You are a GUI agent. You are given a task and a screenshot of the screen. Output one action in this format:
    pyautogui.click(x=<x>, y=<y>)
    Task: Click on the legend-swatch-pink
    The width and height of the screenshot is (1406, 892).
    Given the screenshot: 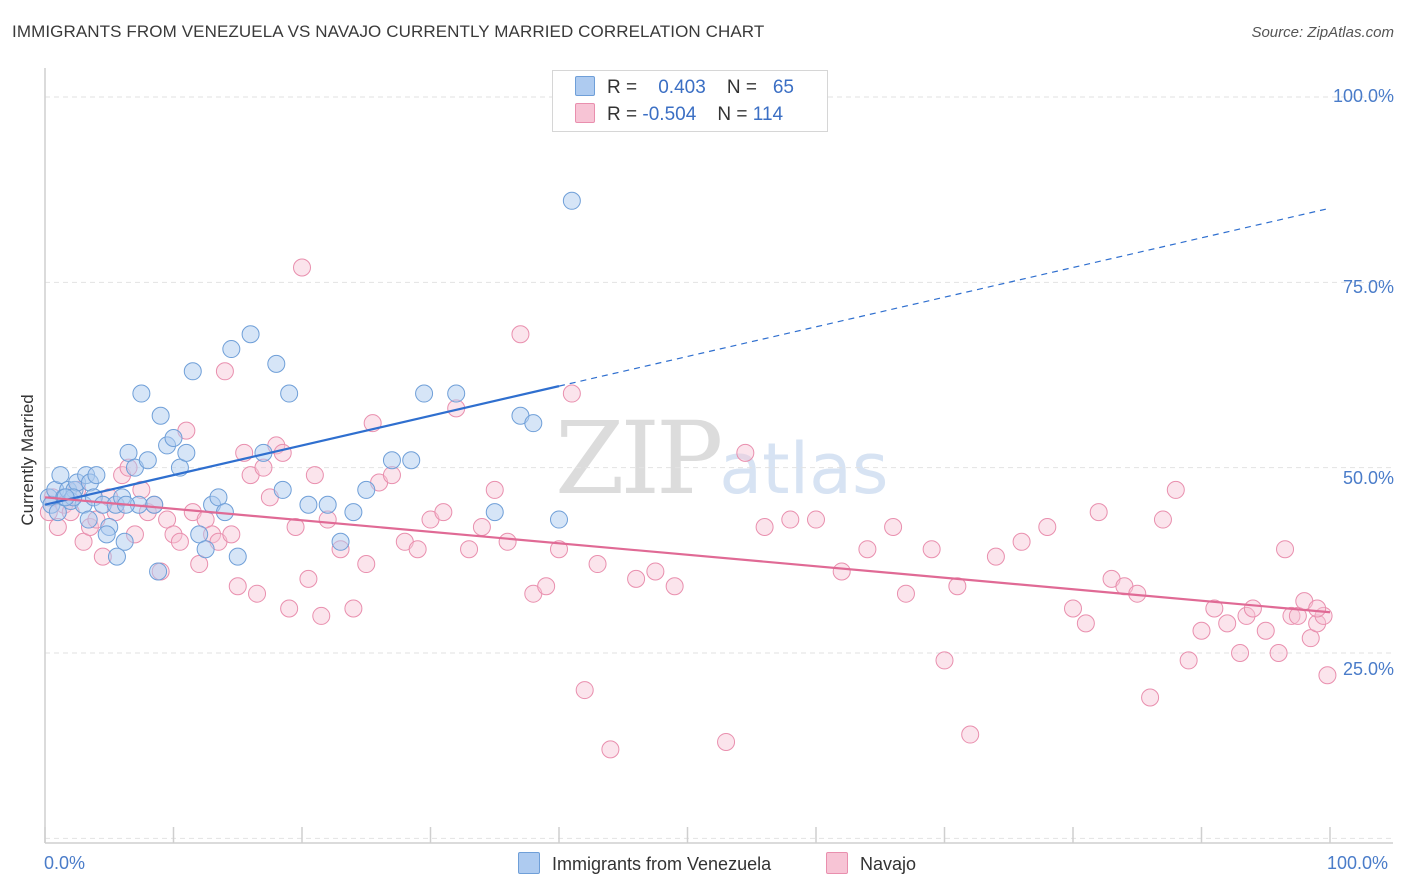 What is the action you would take?
    pyautogui.click(x=585, y=113)
    